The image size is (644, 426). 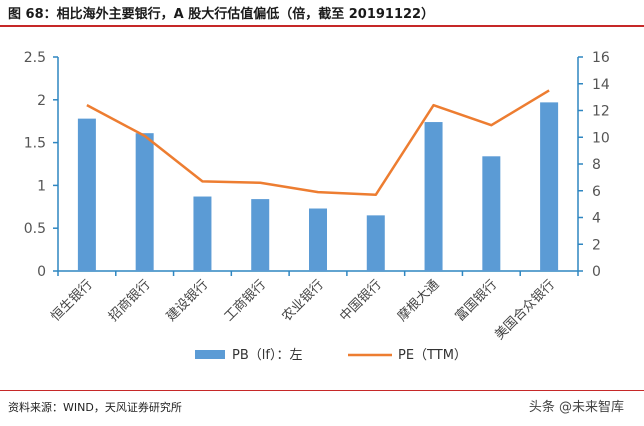 I want to click on x-category-label: 摩根大通, so click(x=418, y=301).